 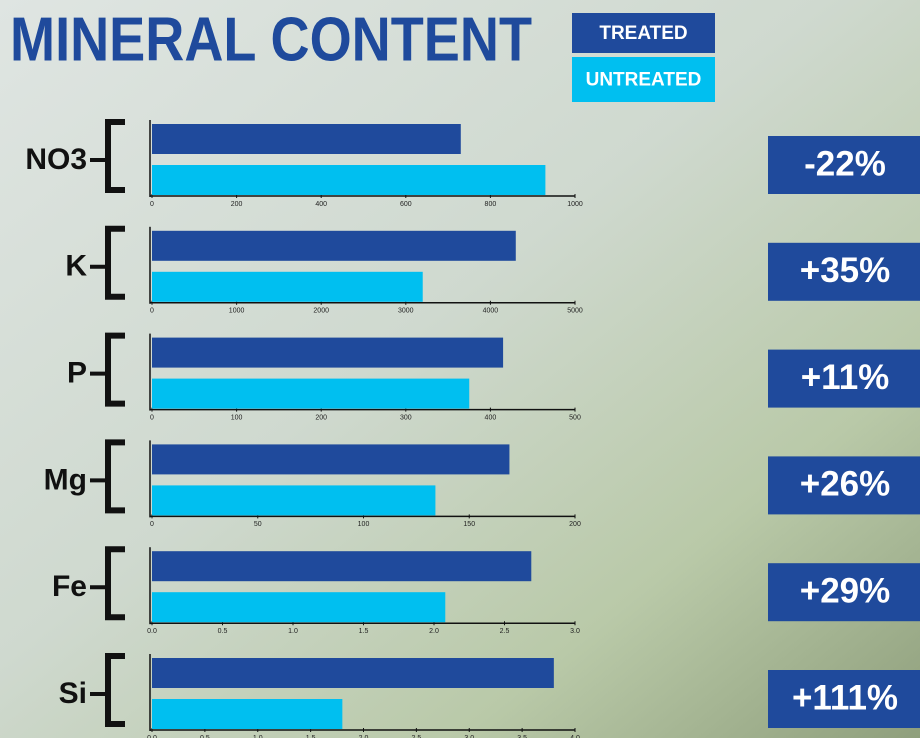 I want to click on page-title: MINERAL CONTENT, so click(x=271, y=39).